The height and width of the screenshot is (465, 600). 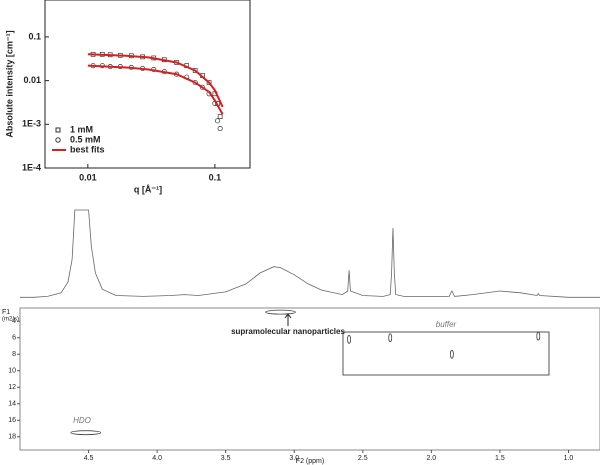 I want to click on y-axis-label: F1, so click(x=6, y=312).